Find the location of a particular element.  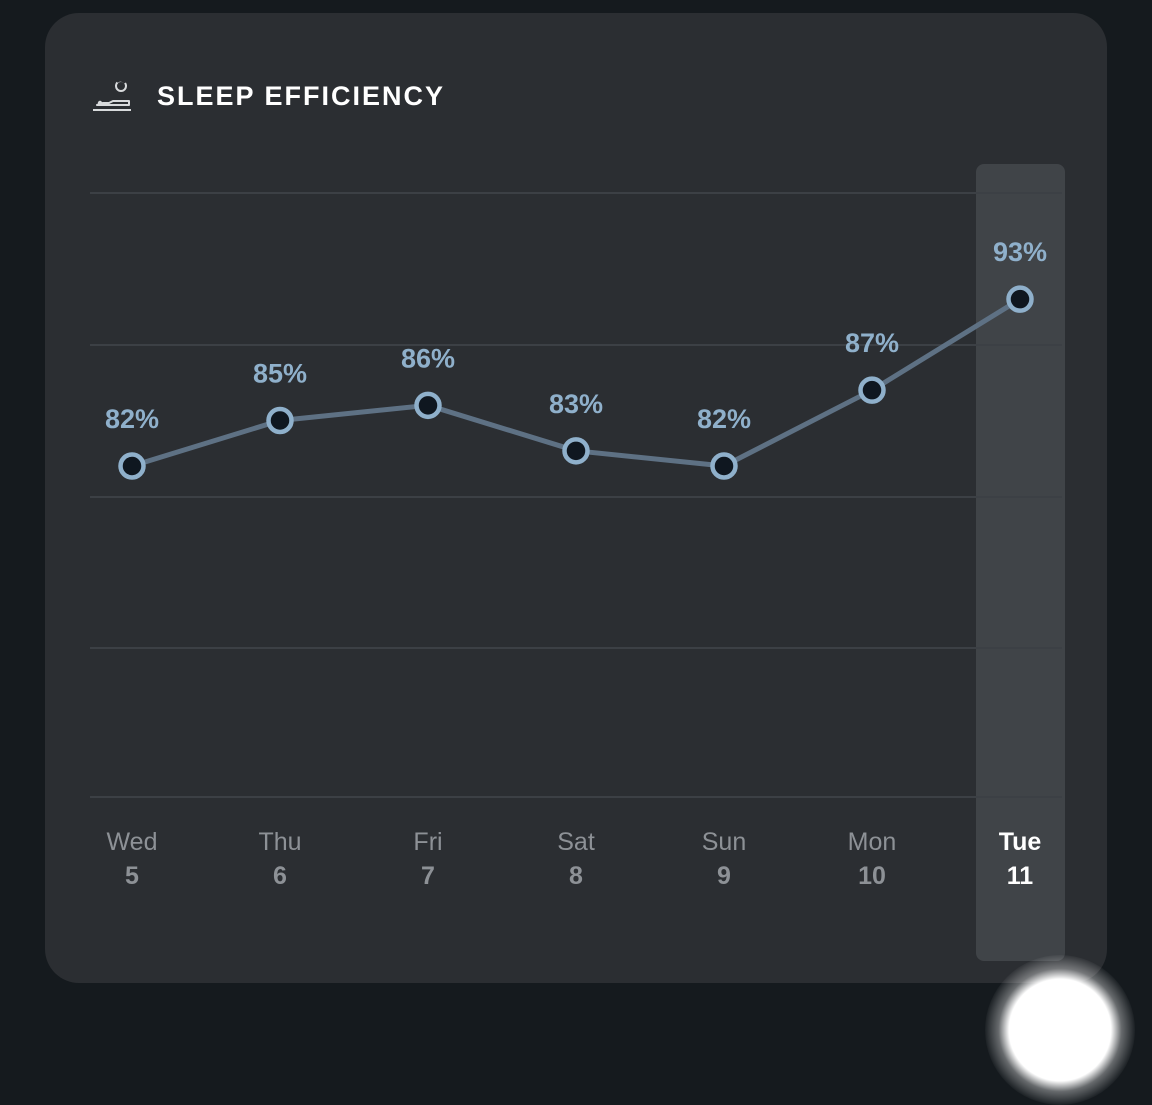

x-tick-day-name: Sun is located at coordinates (724, 842).